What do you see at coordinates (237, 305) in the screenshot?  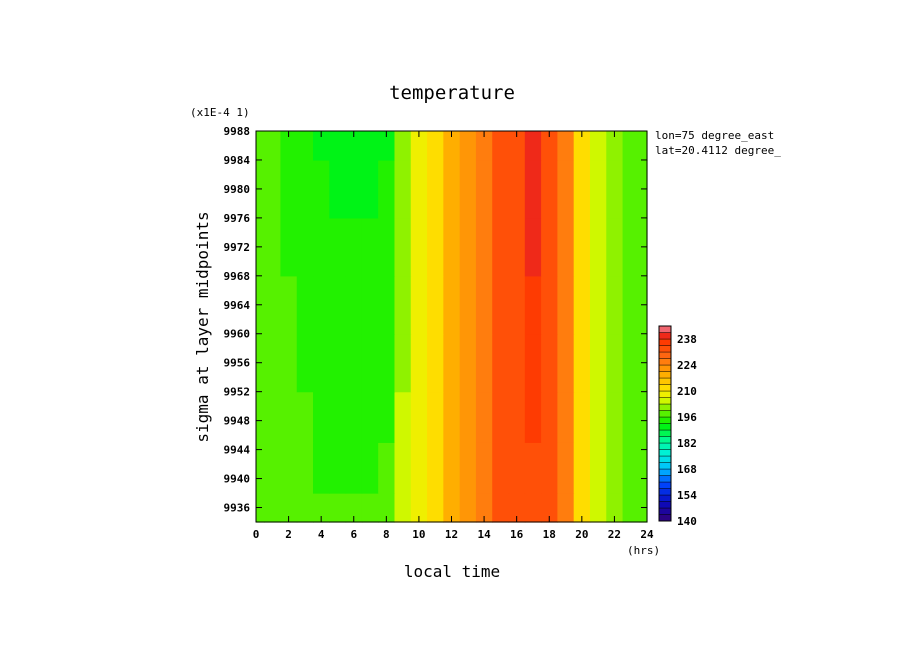 I see `y-tick-label: 9964` at bounding box center [237, 305].